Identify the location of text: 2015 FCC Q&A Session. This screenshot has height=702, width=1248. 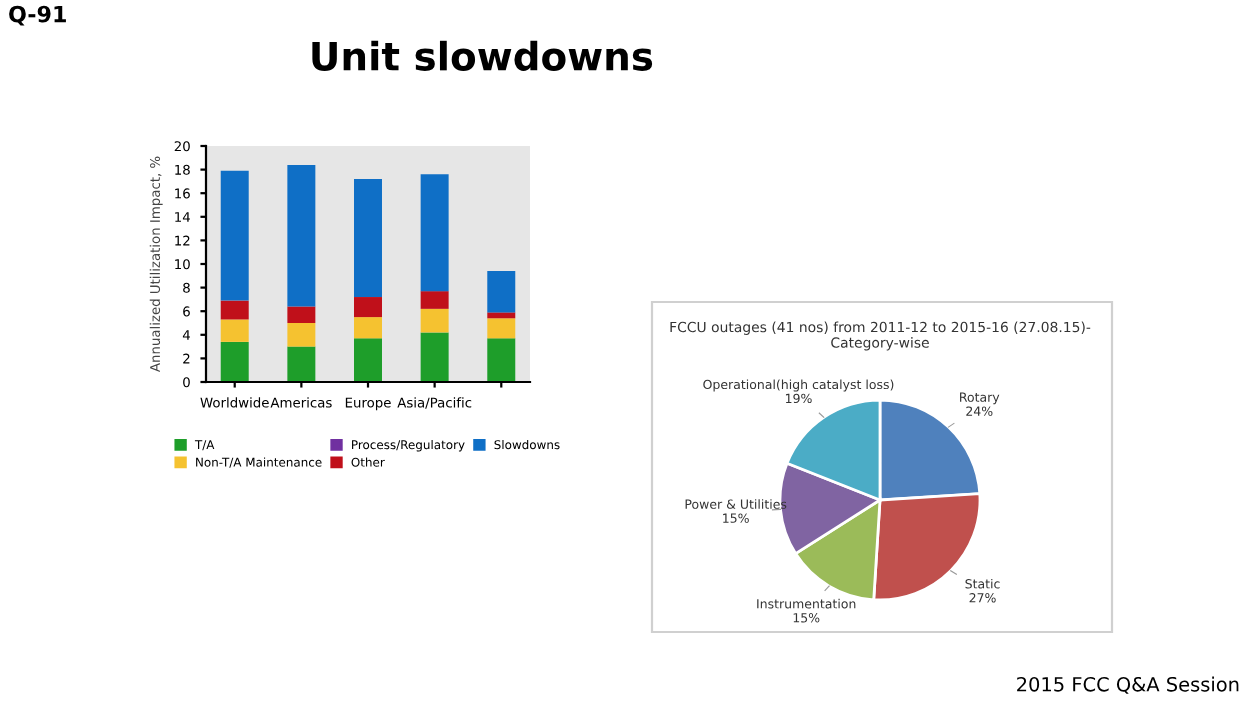
(1128, 685).